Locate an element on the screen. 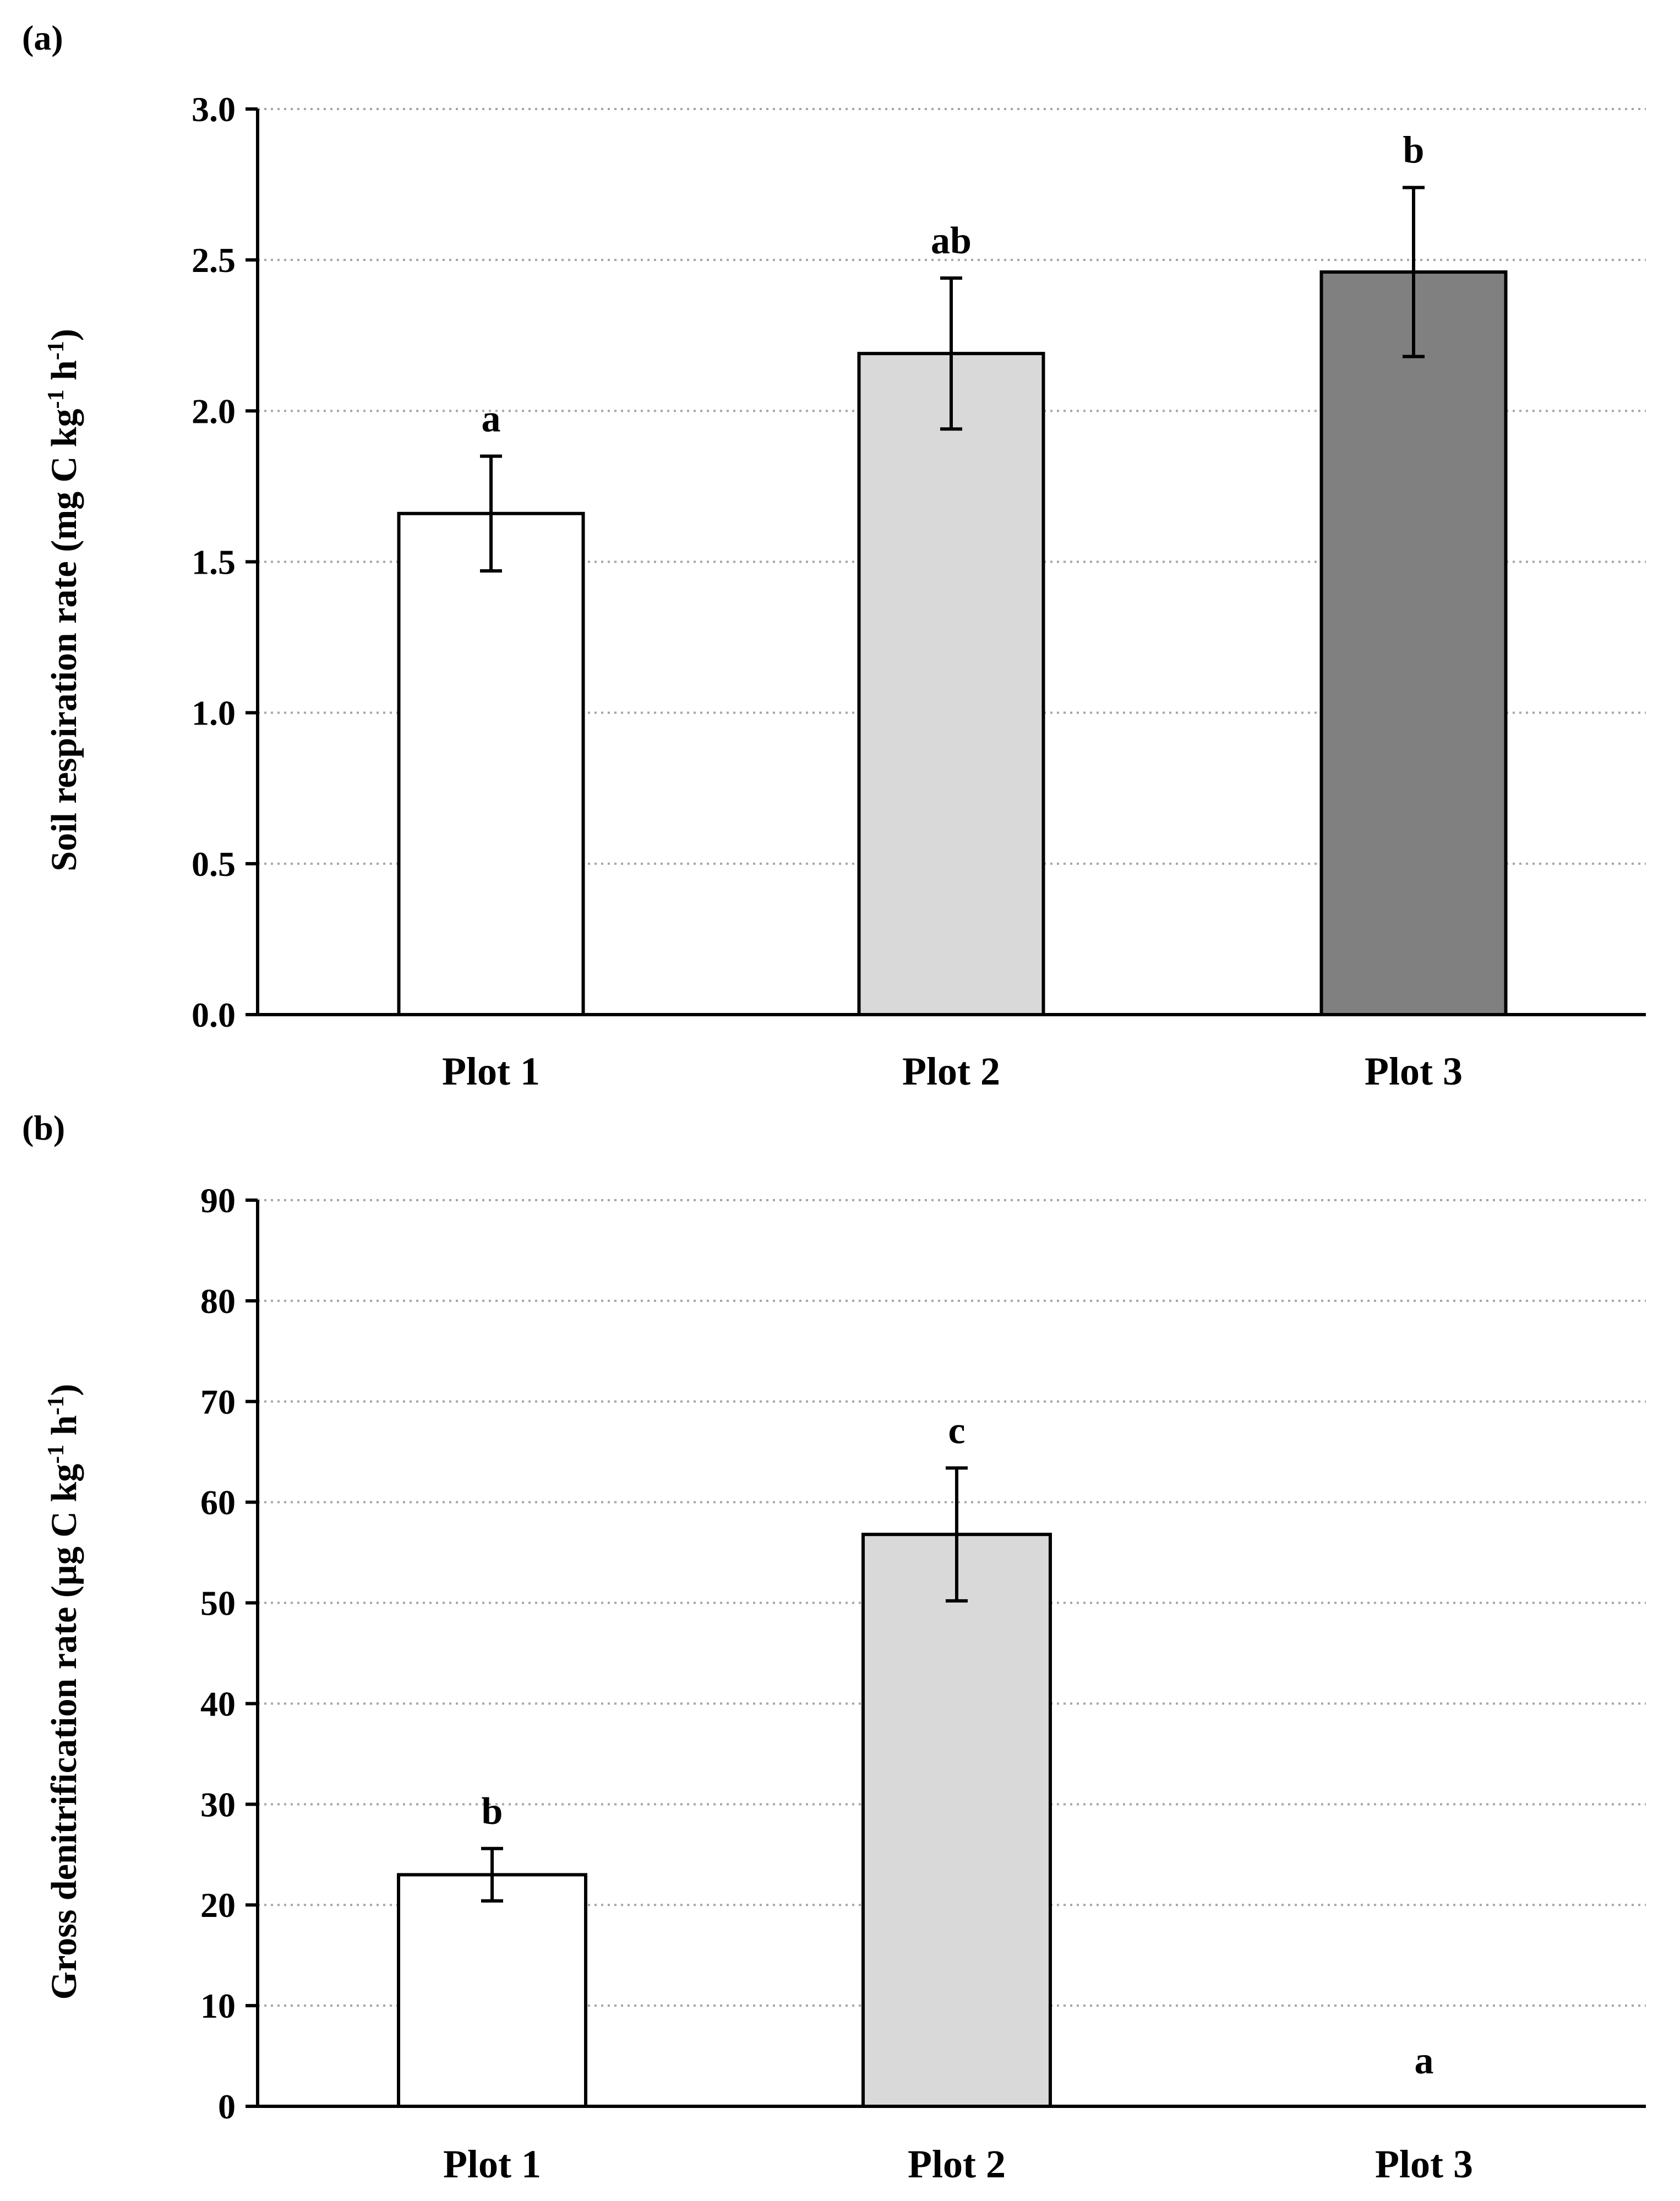 Image resolution: width=1680 pixels, height=2201 pixels. panel-label-a: (a) is located at coordinates (42, 37).